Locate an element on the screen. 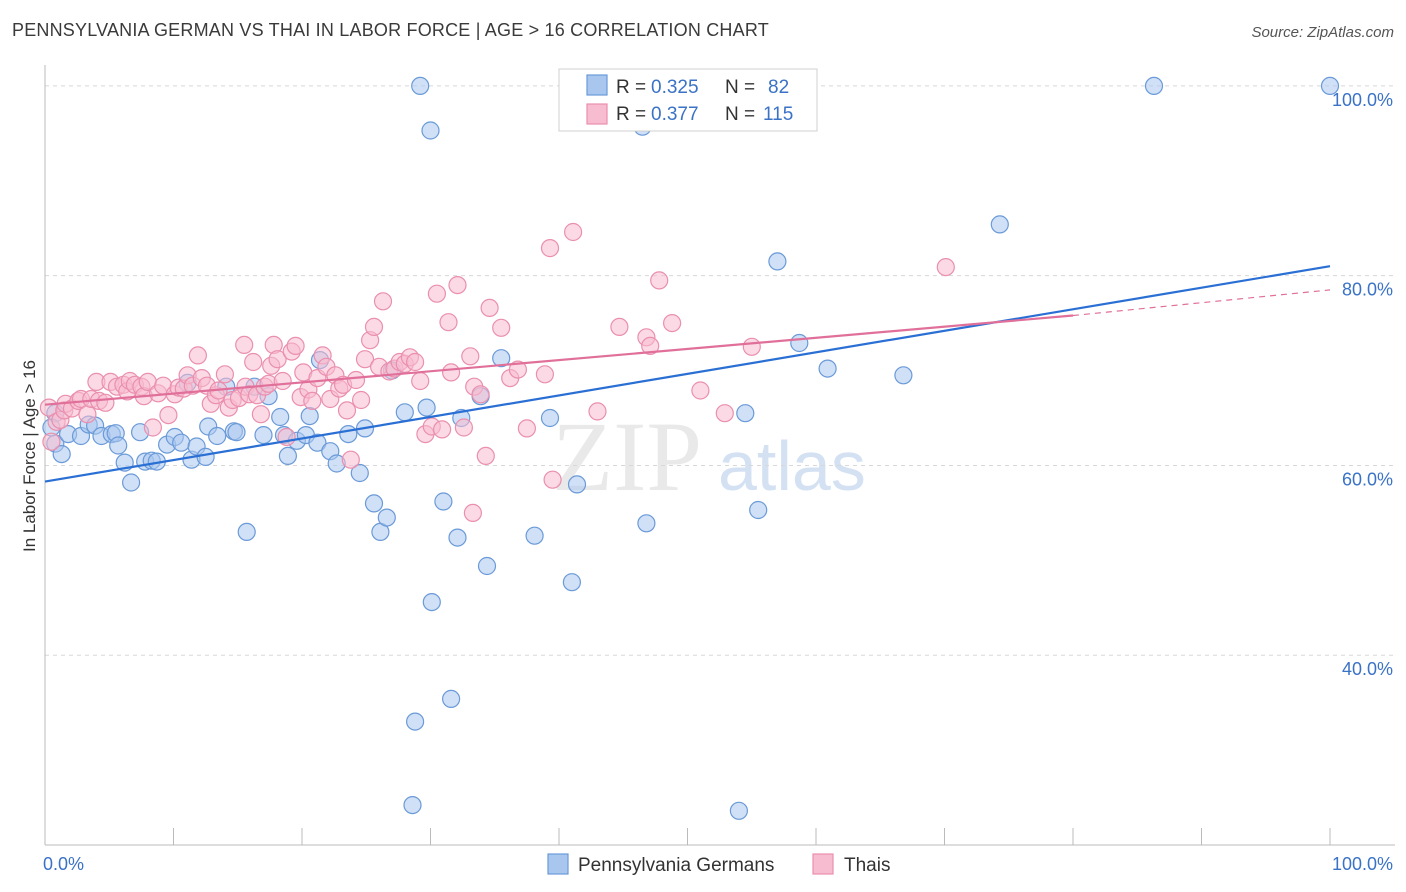 The height and width of the screenshot is (892, 1406). series-legend-swatch-pennsylvania-germans is located at coordinates (558, 864).